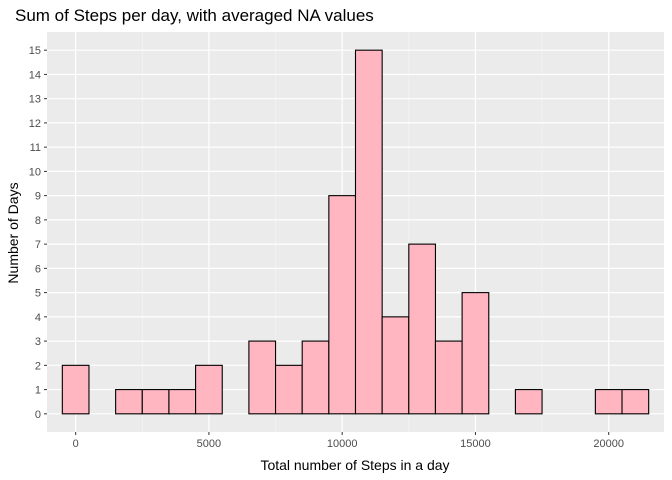 The width and height of the screenshot is (672, 480). I want to click on x-tick-label: 10000, so click(342, 444).